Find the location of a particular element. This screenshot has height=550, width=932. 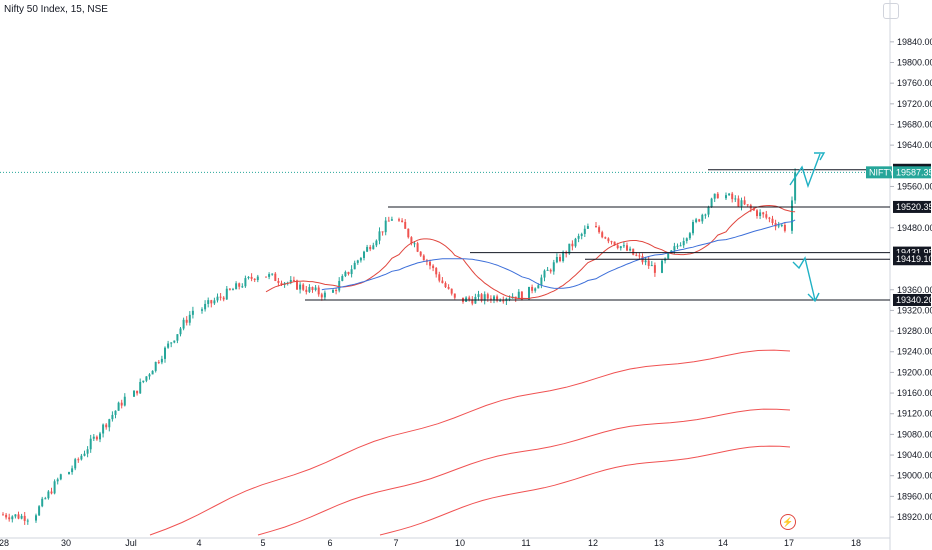

lightning-icon: ⚡ is located at coordinates (788, 522).